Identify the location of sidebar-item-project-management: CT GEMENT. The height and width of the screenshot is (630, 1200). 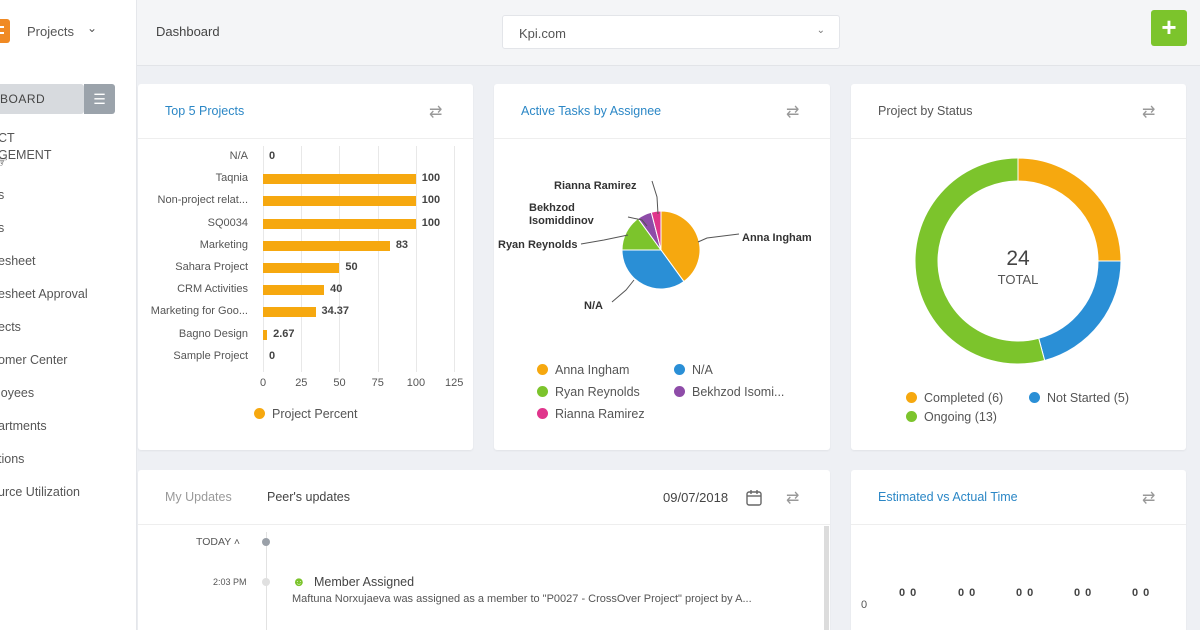
(25, 147).